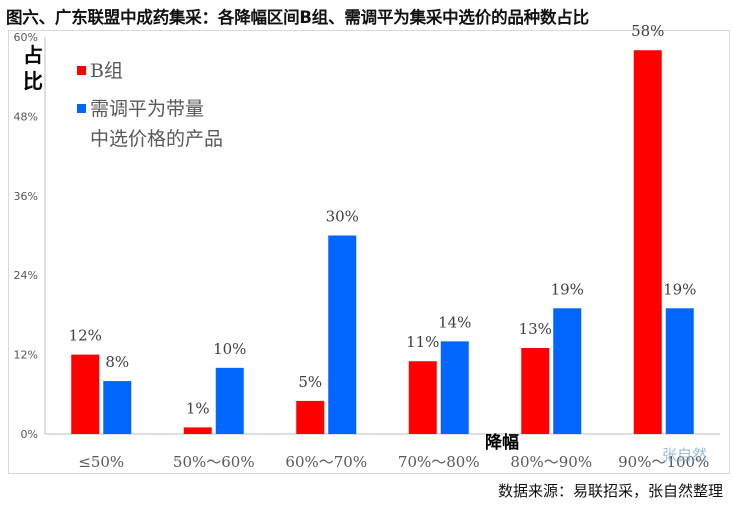 The width and height of the screenshot is (735, 505). Describe the element at coordinates (101, 462) in the screenshot. I see `x-tick-label: ≤50%` at that location.